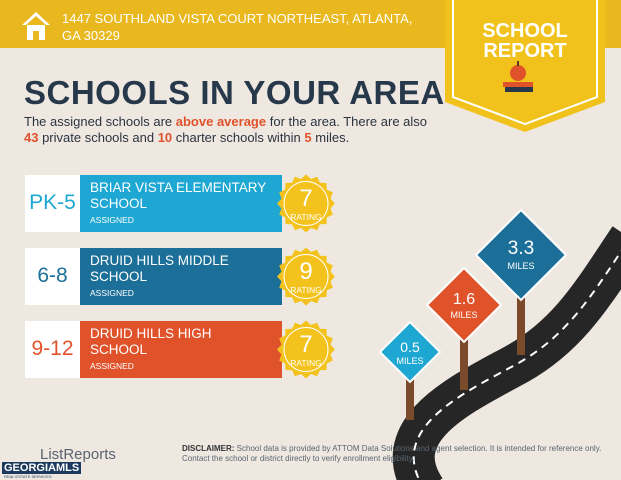 Image resolution: width=621 pixels, height=480 pixels. I want to click on school-name: DRUID HILLS HIGH SCHOOL, so click(151, 341).